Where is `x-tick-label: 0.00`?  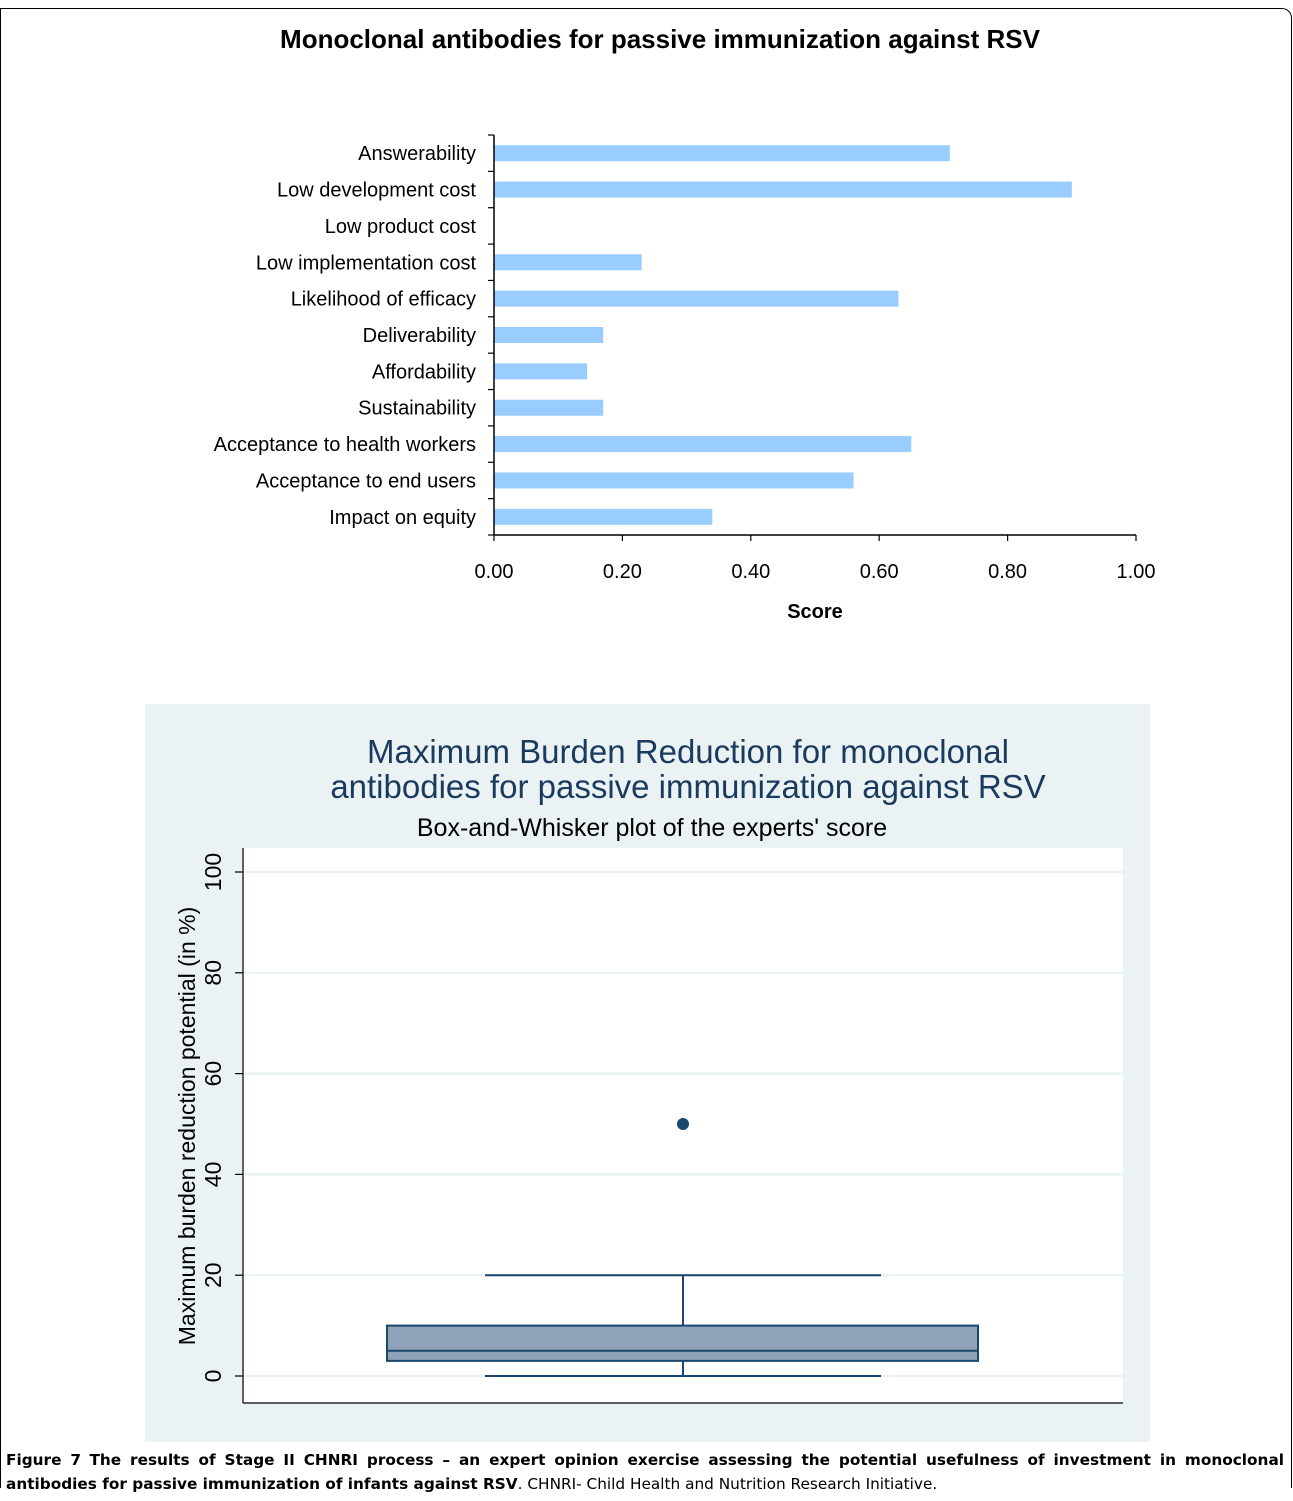
x-tick-label: 0.00 is located at coordinates (494, 572).